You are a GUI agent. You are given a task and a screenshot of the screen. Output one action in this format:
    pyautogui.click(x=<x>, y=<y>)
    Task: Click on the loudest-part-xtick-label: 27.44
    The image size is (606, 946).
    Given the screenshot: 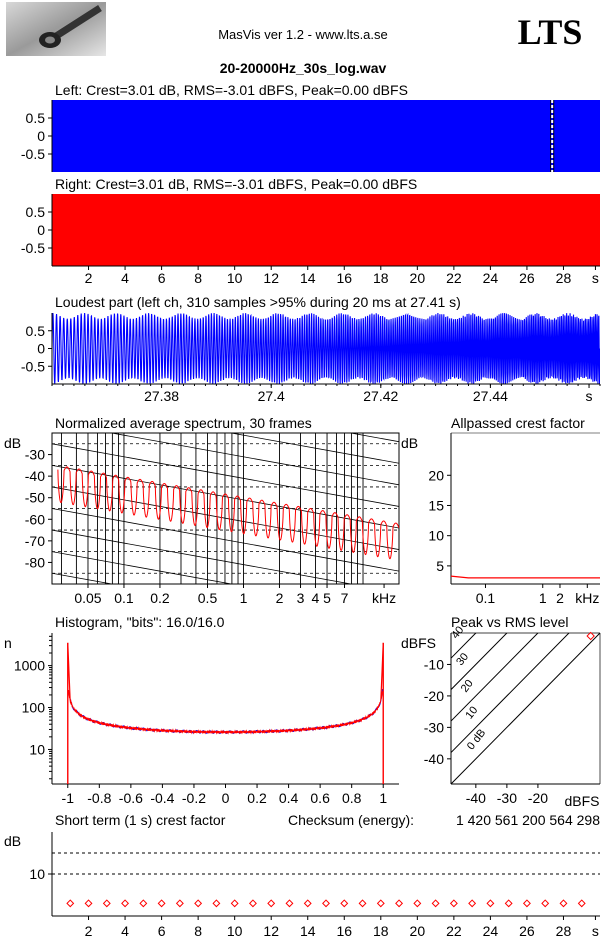 What is the action you would take?
    pyautogui.click(x=490, y=396)
    